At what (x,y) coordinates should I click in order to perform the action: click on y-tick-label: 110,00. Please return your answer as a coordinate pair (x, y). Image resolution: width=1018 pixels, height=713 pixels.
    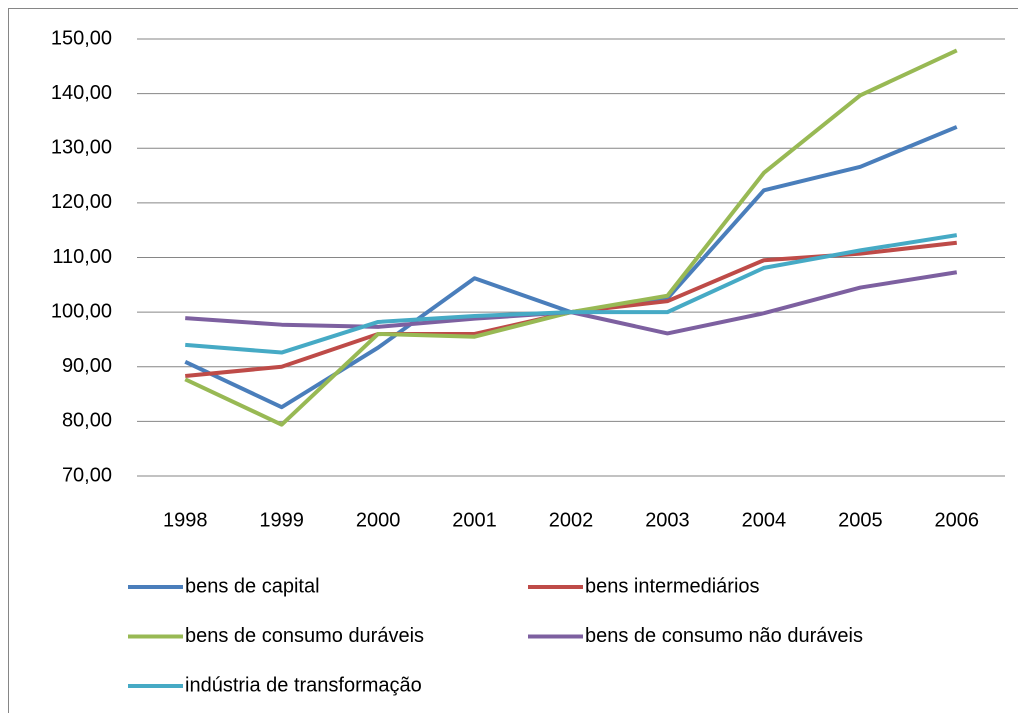
    Looking at the image, I should click on (82, 257).